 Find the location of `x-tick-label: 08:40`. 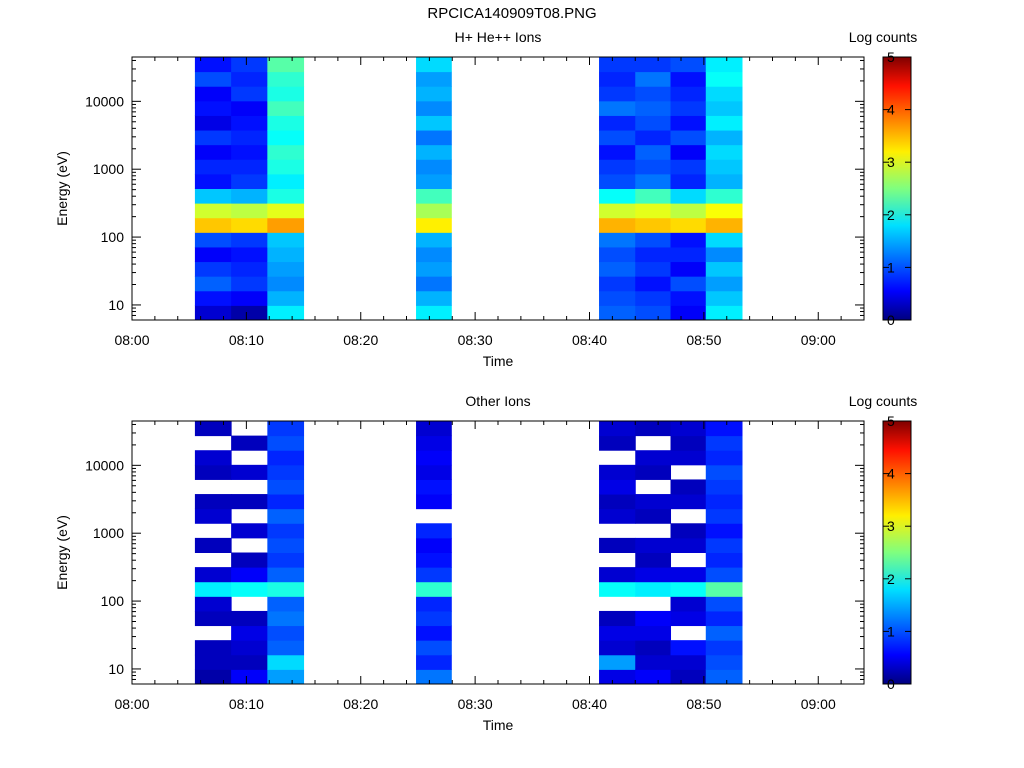

x-tick-label: 08:40 is located at coordinates (589, 340).